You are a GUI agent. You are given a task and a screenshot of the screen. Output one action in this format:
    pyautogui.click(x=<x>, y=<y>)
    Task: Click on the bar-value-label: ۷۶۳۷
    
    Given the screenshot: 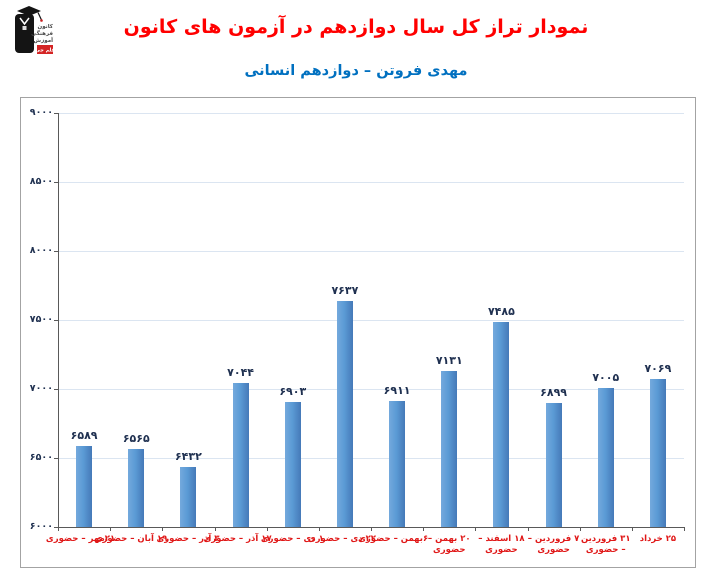 What is the action you would take?
    pyautogui.click(x=345, y=291)
    